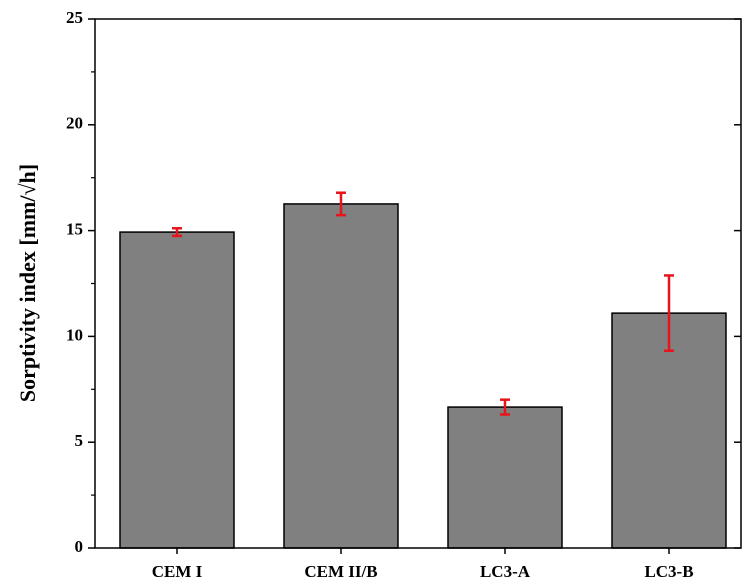  What do you see at coordinates (79, 440) in the screenshot?
I see `y-tick-label: 5` at bounding box center [79, 440].